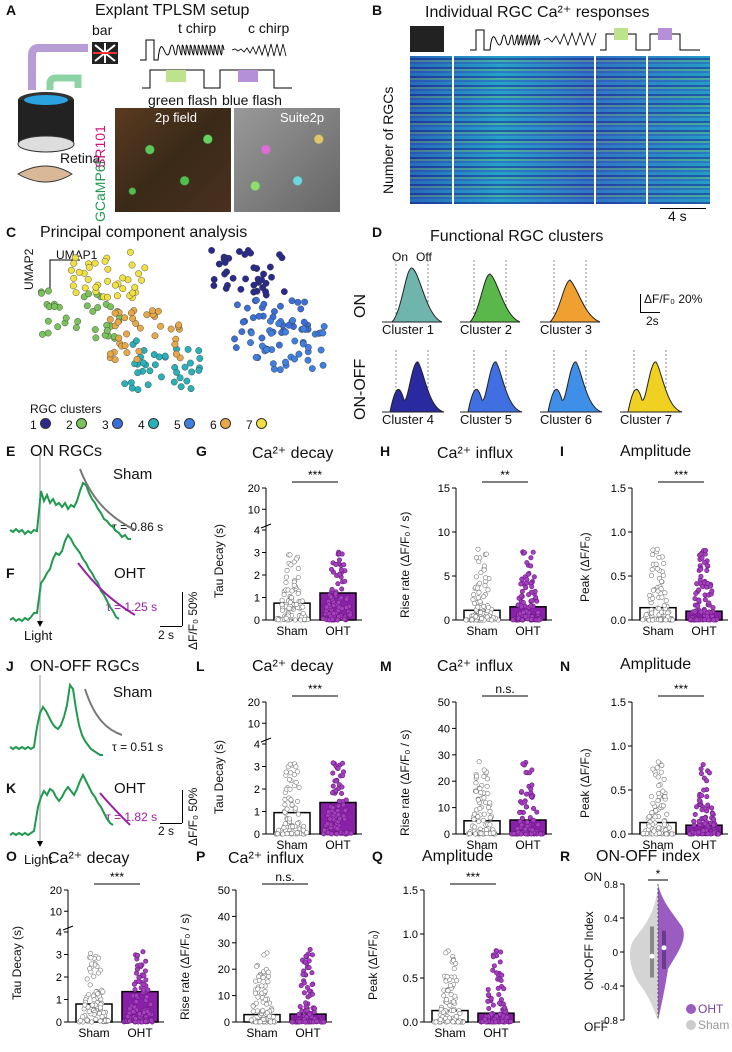  What do you see at coordinates (532, 336) in the screenshot?
I see `cluster-traces` at bounding box center [532, 336].